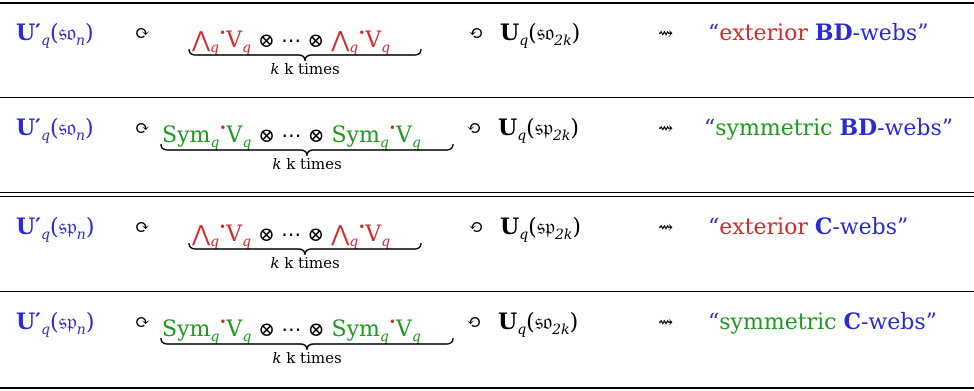  Describe the element at coordinates (763, 227) in the screenshot. I see `web-kind: exterior` at that location.